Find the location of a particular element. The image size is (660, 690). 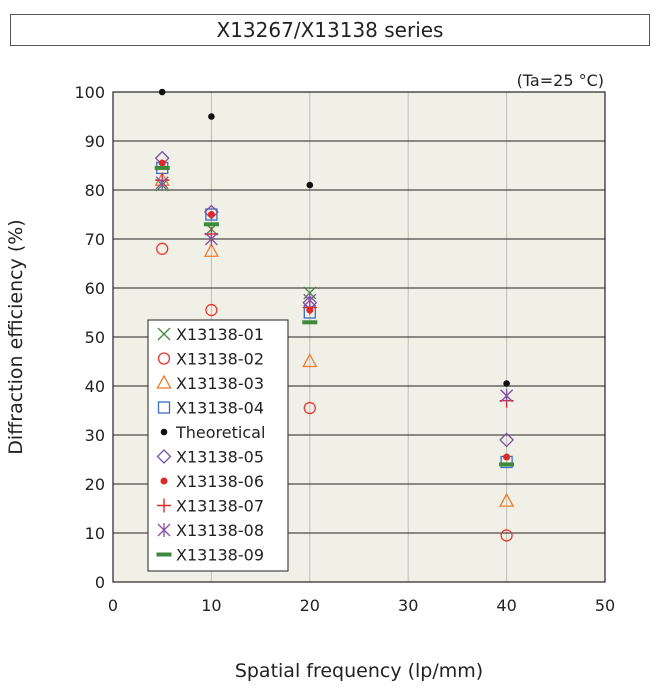

x-tick-label: 10 is located at coordinates (211, 605).